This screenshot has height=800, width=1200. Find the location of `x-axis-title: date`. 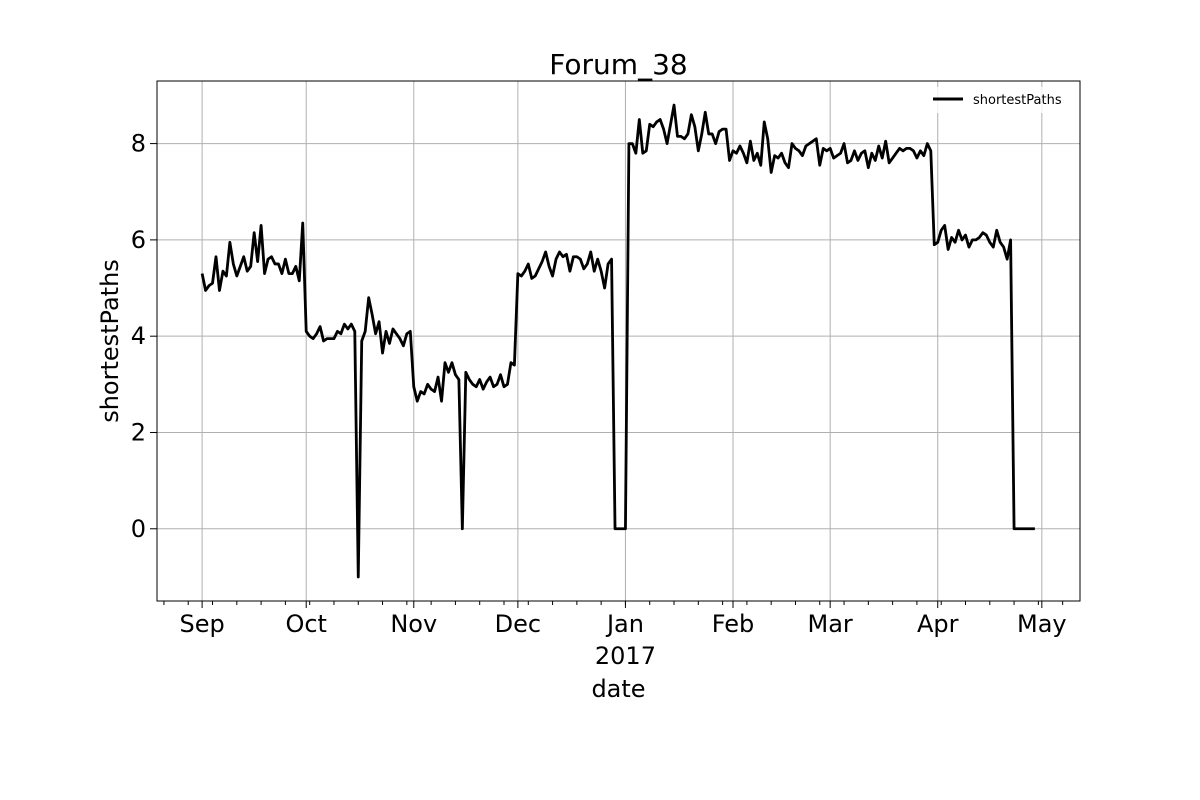

x-axis-title: date is located at coordinates (618, 689).